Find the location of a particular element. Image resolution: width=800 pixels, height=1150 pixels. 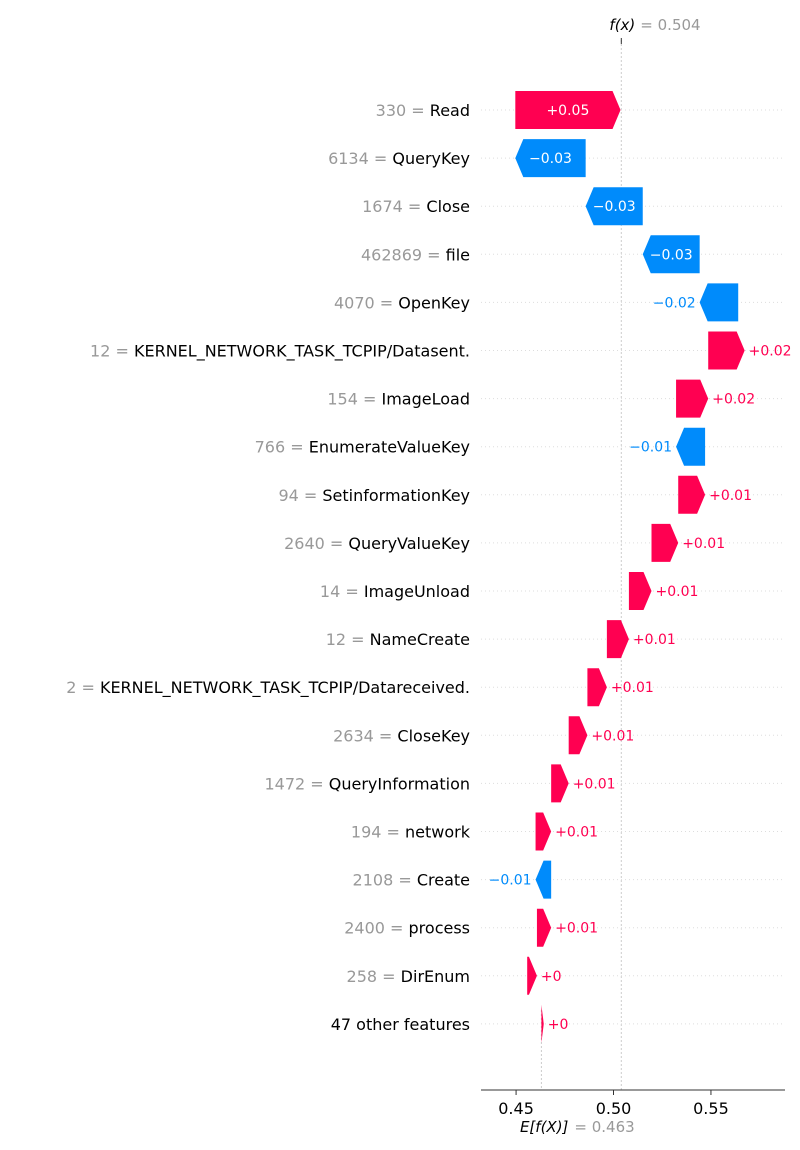

base-value: = 0.463 is located at coordinates (604, 1127).